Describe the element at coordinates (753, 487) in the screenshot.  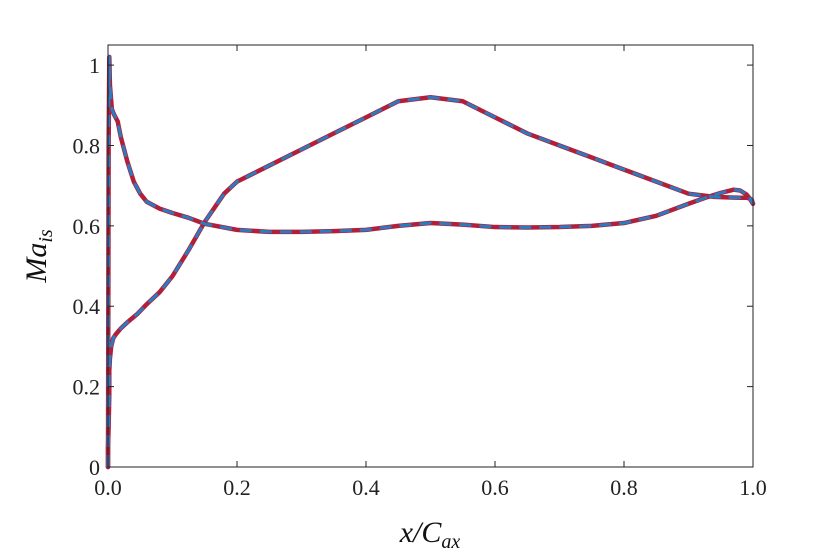
I see `x-tick-label: 1.0` at that location.